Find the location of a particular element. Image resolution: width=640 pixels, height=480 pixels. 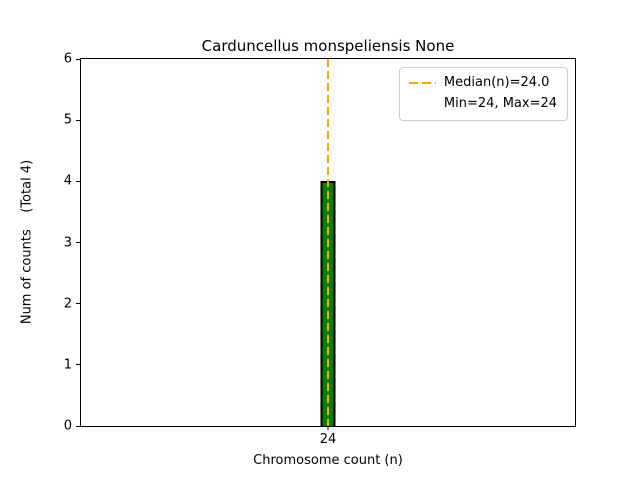

y-axis-label: Num of counts (Total 4) is located at coordinates (27, 242).